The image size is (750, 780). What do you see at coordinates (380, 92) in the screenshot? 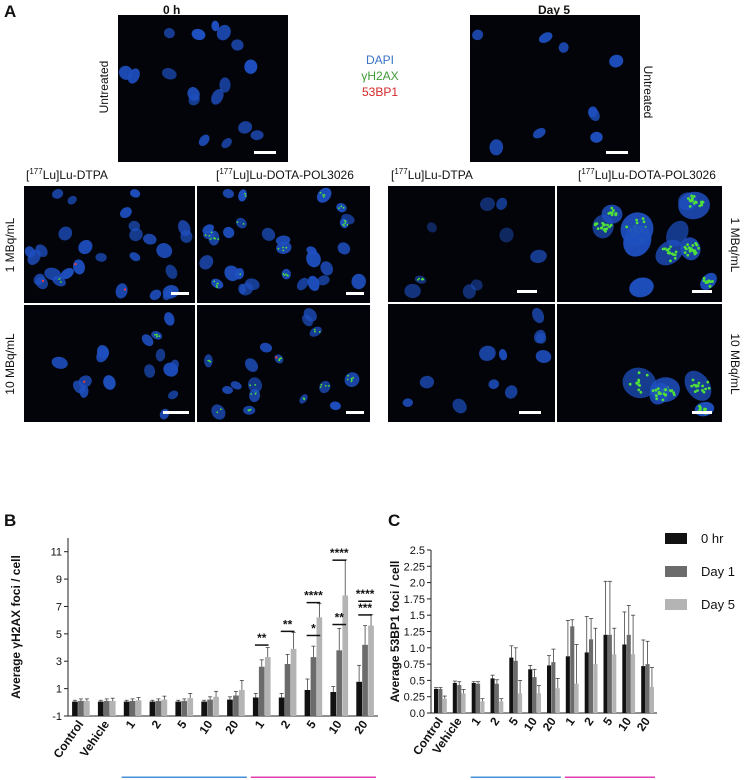
I see `stain-legend-53bp1: 53BP1` at bounding box center [380, 92].